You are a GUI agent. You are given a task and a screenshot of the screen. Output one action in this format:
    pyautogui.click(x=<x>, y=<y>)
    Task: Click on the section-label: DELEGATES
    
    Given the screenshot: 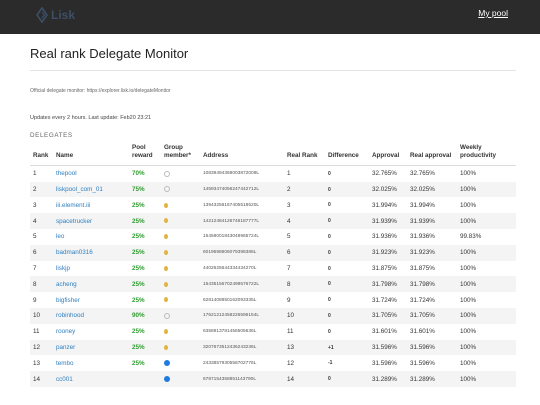 What is the action you would take?
    pyautogui.click(x=51, y=135)
    